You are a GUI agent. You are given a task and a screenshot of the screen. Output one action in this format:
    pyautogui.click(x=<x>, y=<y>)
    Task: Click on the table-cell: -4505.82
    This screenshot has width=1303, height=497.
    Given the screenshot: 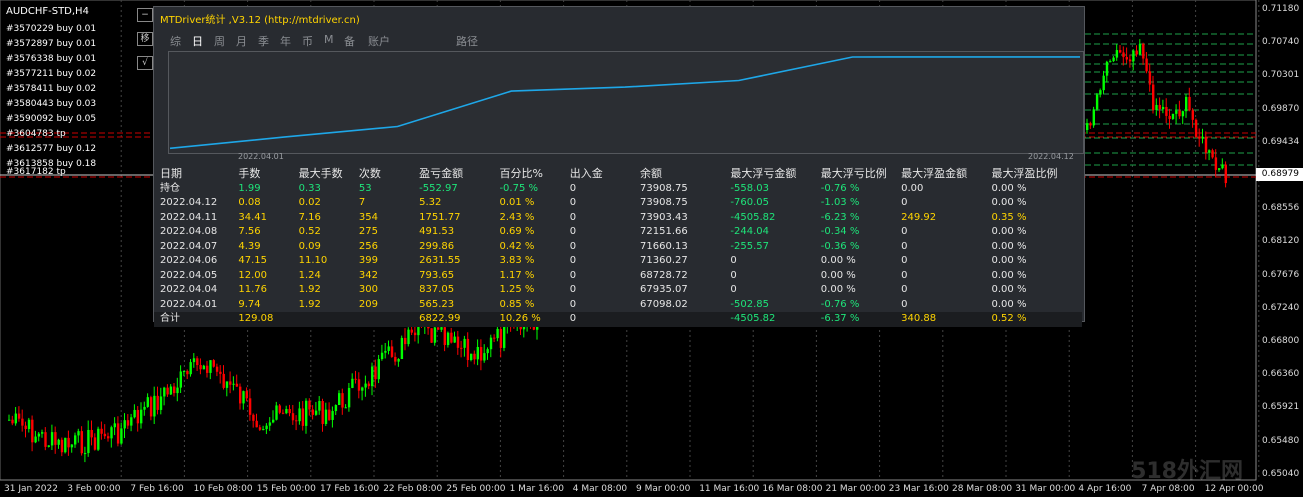 What is the action you would take?
    pyautogui.click(x=753, y=318)
    